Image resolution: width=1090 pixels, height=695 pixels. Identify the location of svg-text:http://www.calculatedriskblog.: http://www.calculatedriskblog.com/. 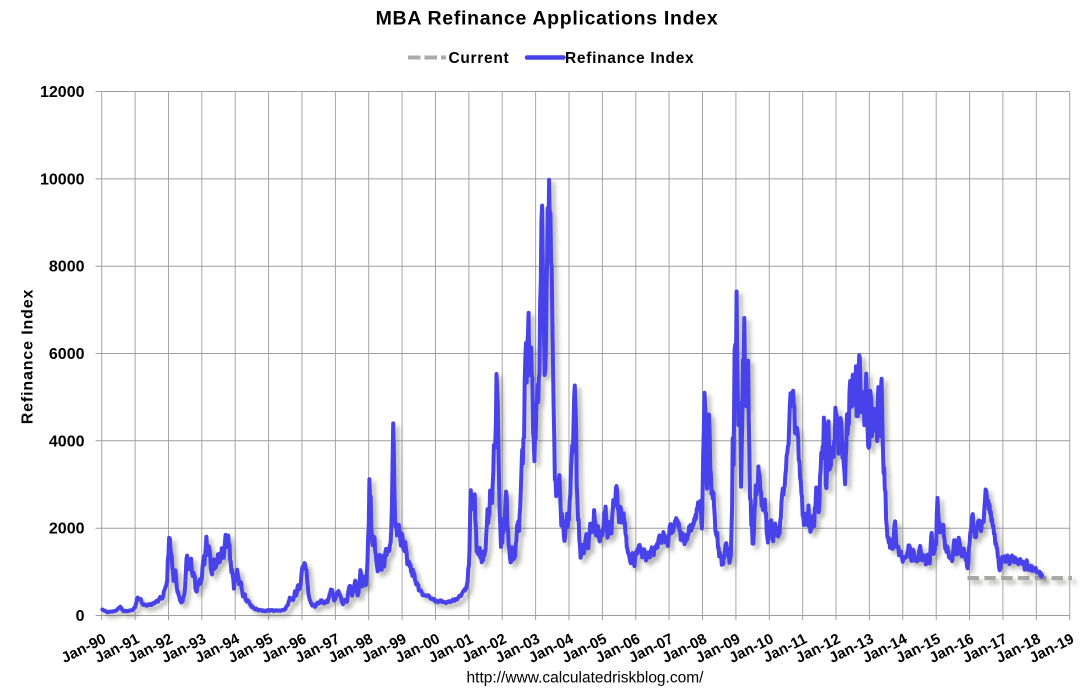
(586, 678).